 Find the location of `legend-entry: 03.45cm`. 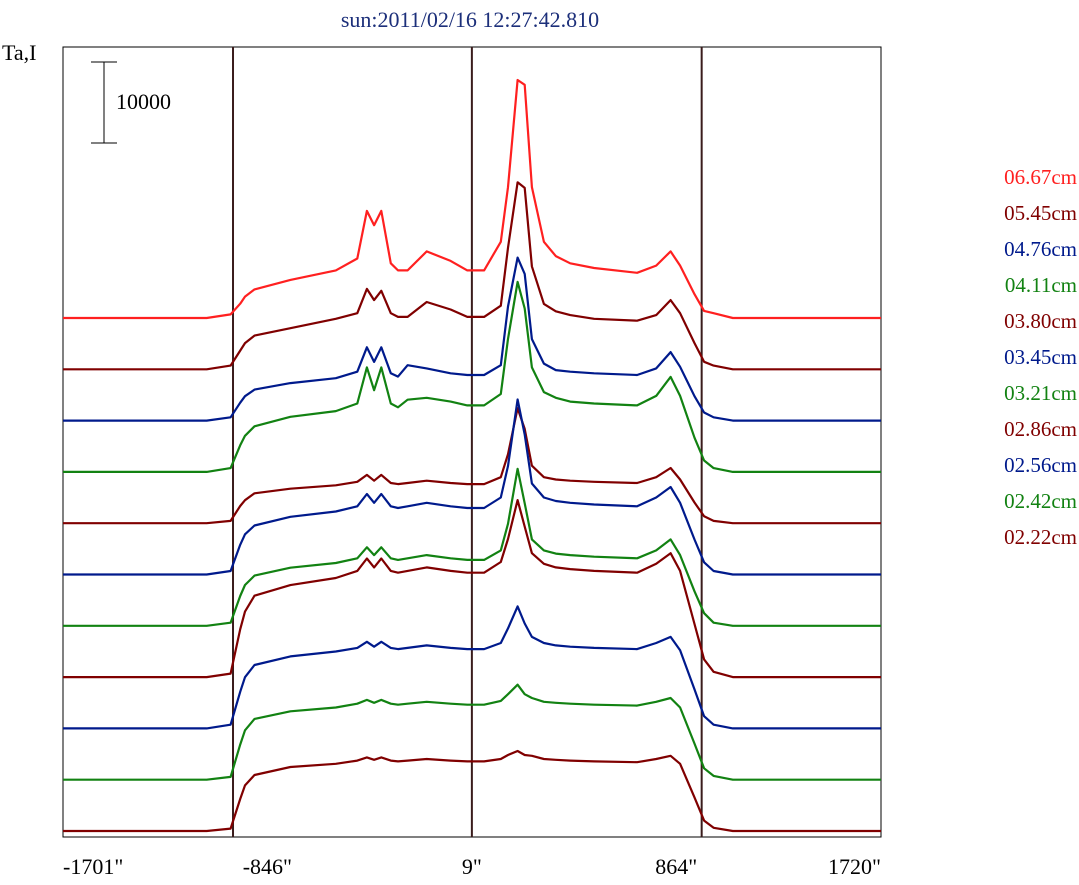

legend-entry: 03.45cm is located at coordinates (1040, 357).